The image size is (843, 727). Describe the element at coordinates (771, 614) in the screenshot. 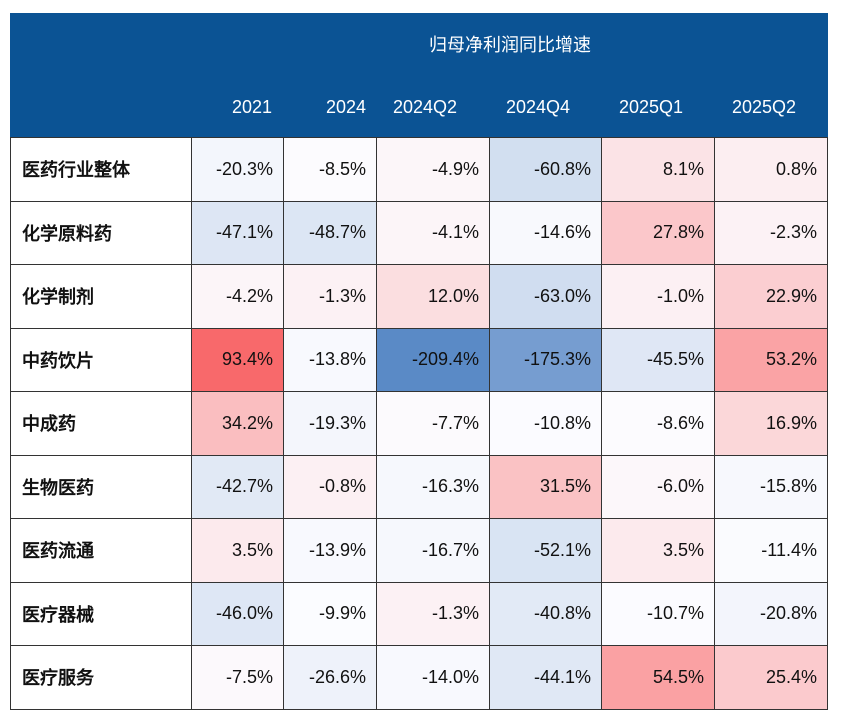

I see `value-cell: -20.8%` at that location.